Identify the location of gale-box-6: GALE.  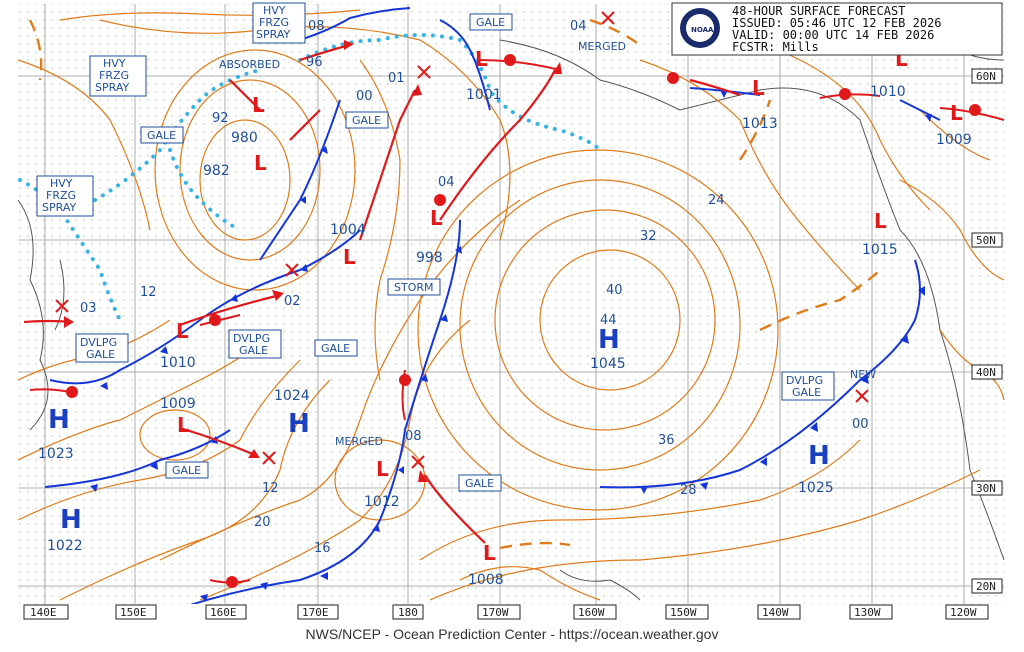
(480, 483).